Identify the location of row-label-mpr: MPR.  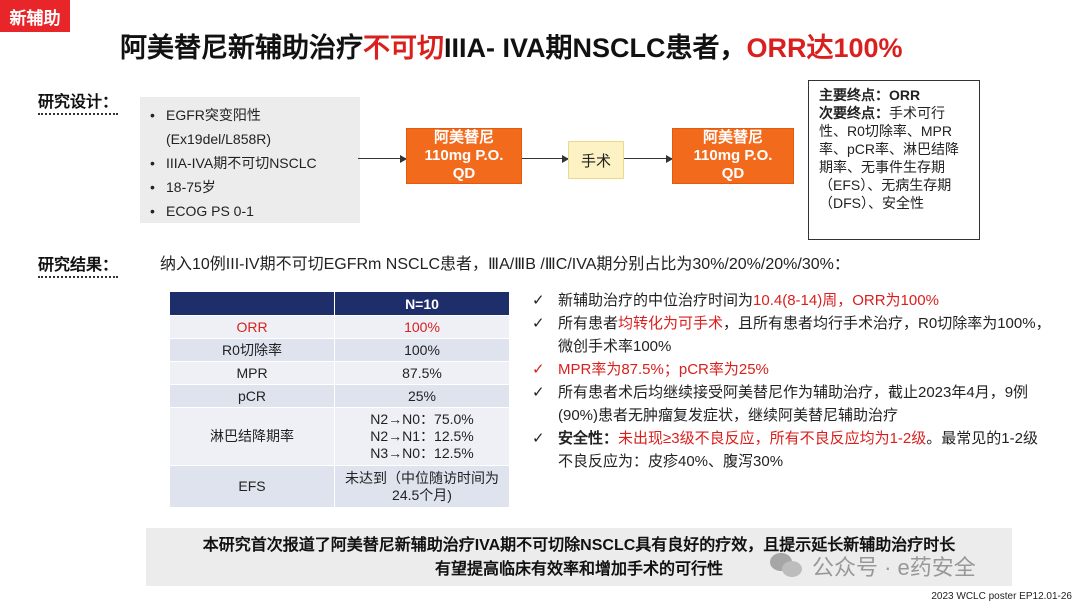
(252, 373).